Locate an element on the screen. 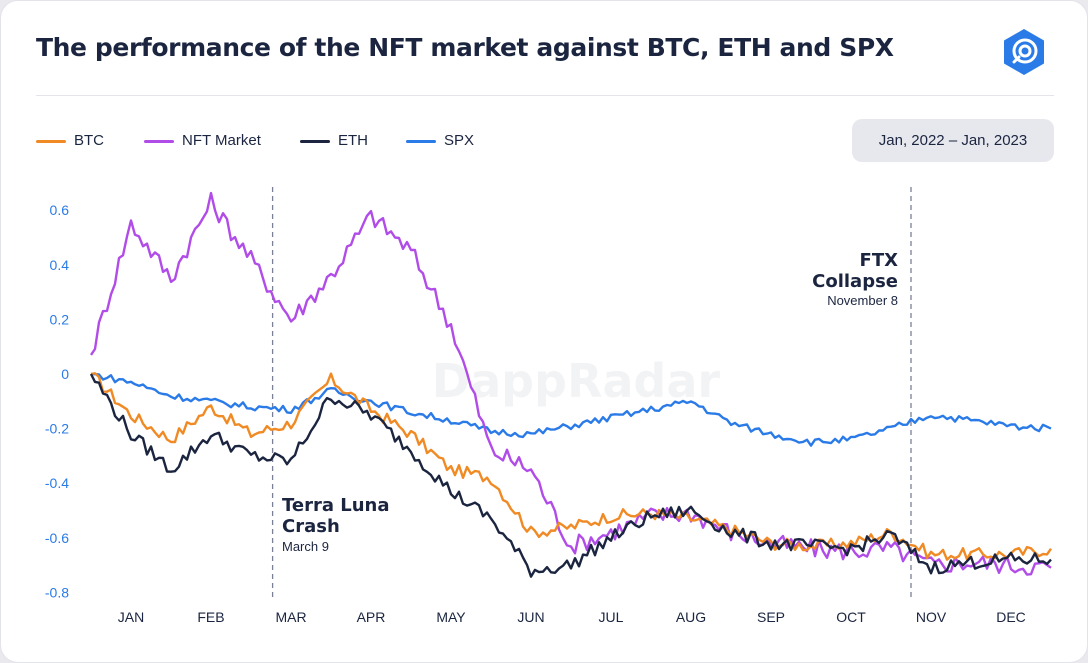 Image resolution: width=1088 pixels, height=663 pixels. y-axis: 0.6 0.4 0.2 0 -0.2 -0.4 -0.6 -0.8 is located at coordinates (57, 401).